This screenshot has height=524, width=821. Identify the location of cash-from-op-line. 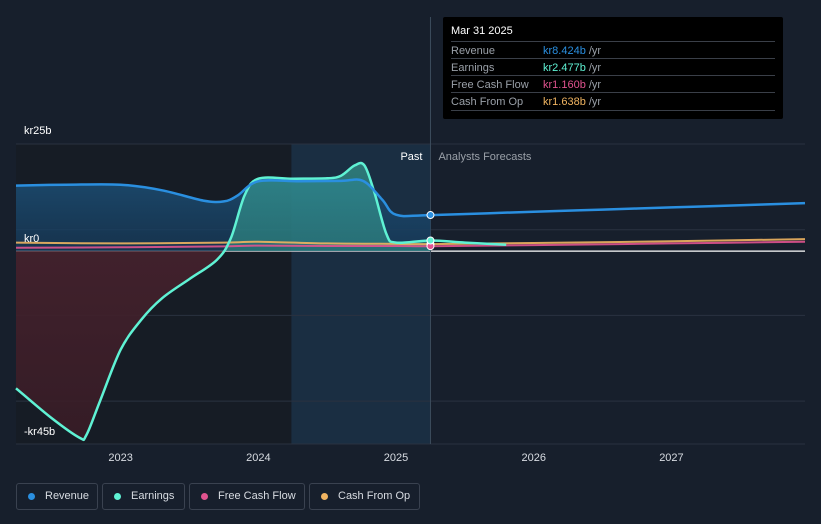
(410, 242).